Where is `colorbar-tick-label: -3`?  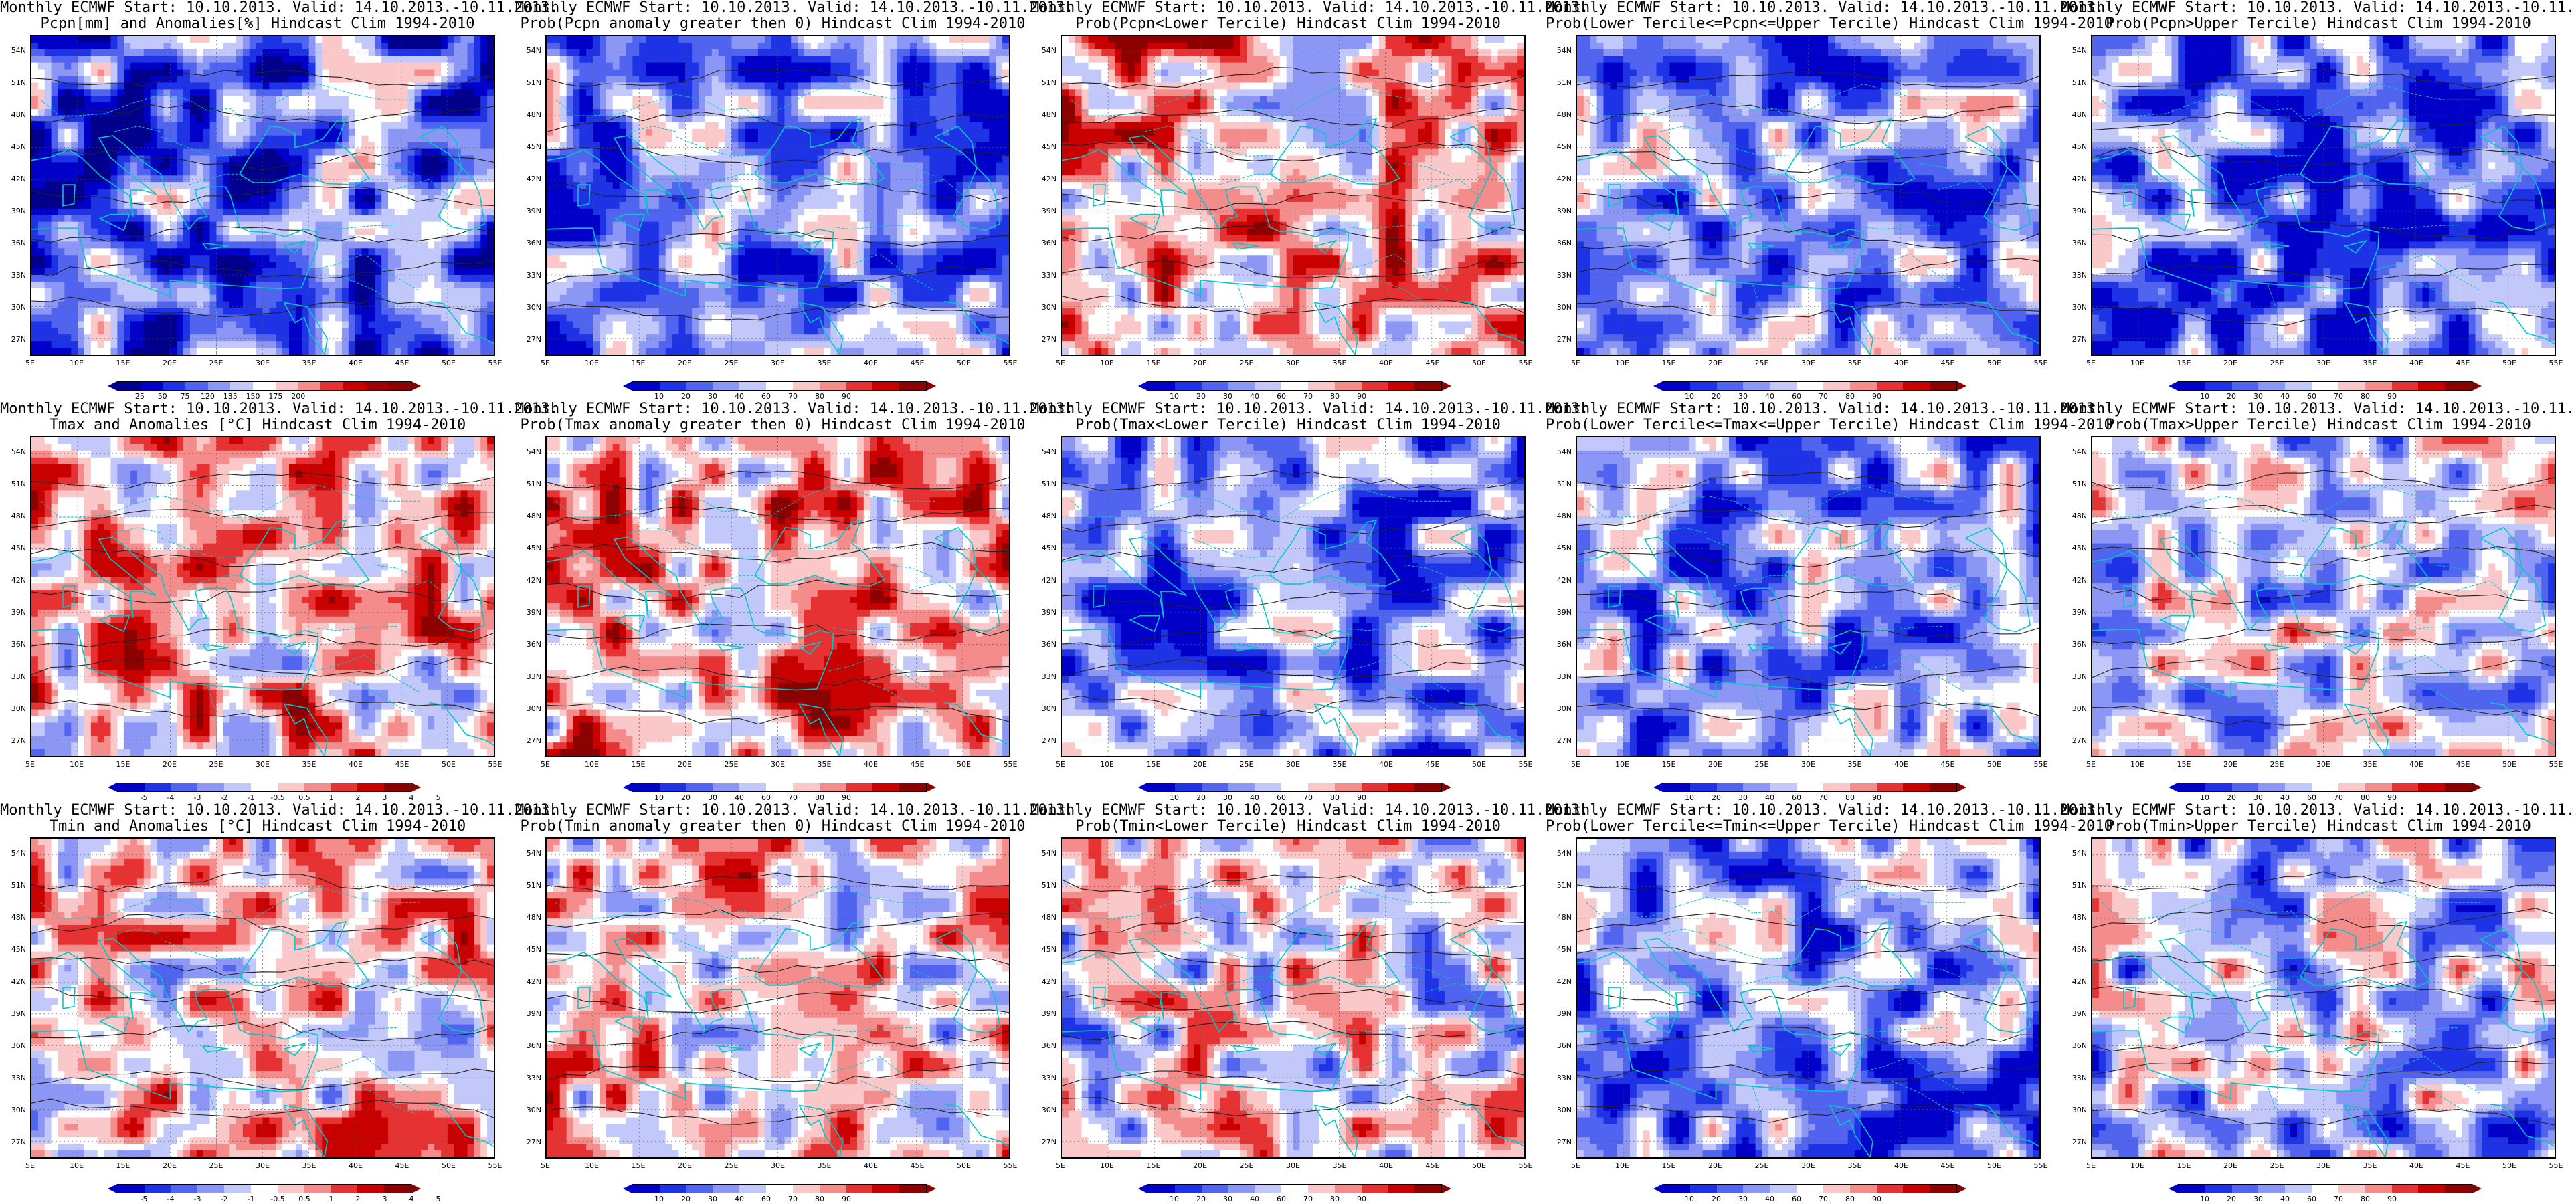 colorbar-tick-label: -3 is located at coordinates (197, 1199).